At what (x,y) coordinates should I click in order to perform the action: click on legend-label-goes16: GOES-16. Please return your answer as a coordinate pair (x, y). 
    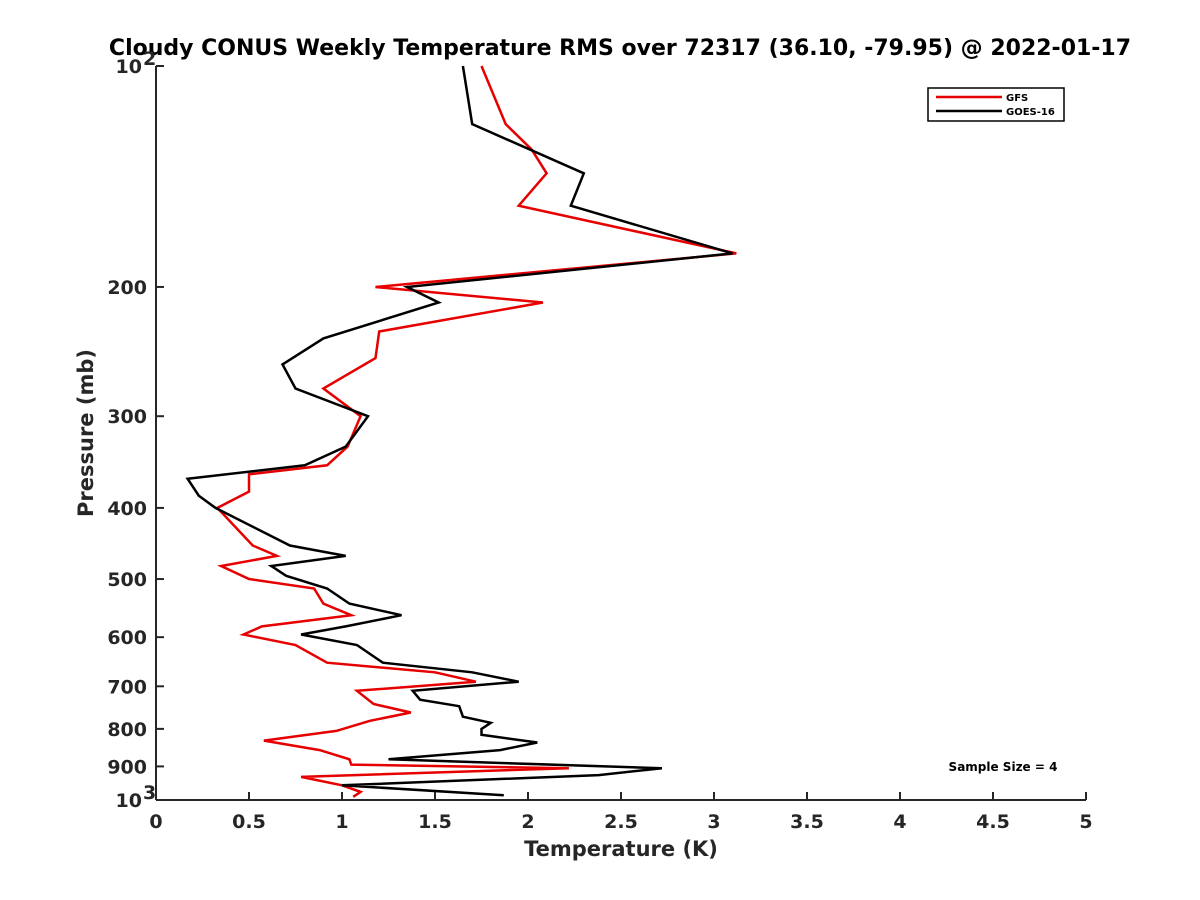
    Looking at the image, I should click on (1030, 112).